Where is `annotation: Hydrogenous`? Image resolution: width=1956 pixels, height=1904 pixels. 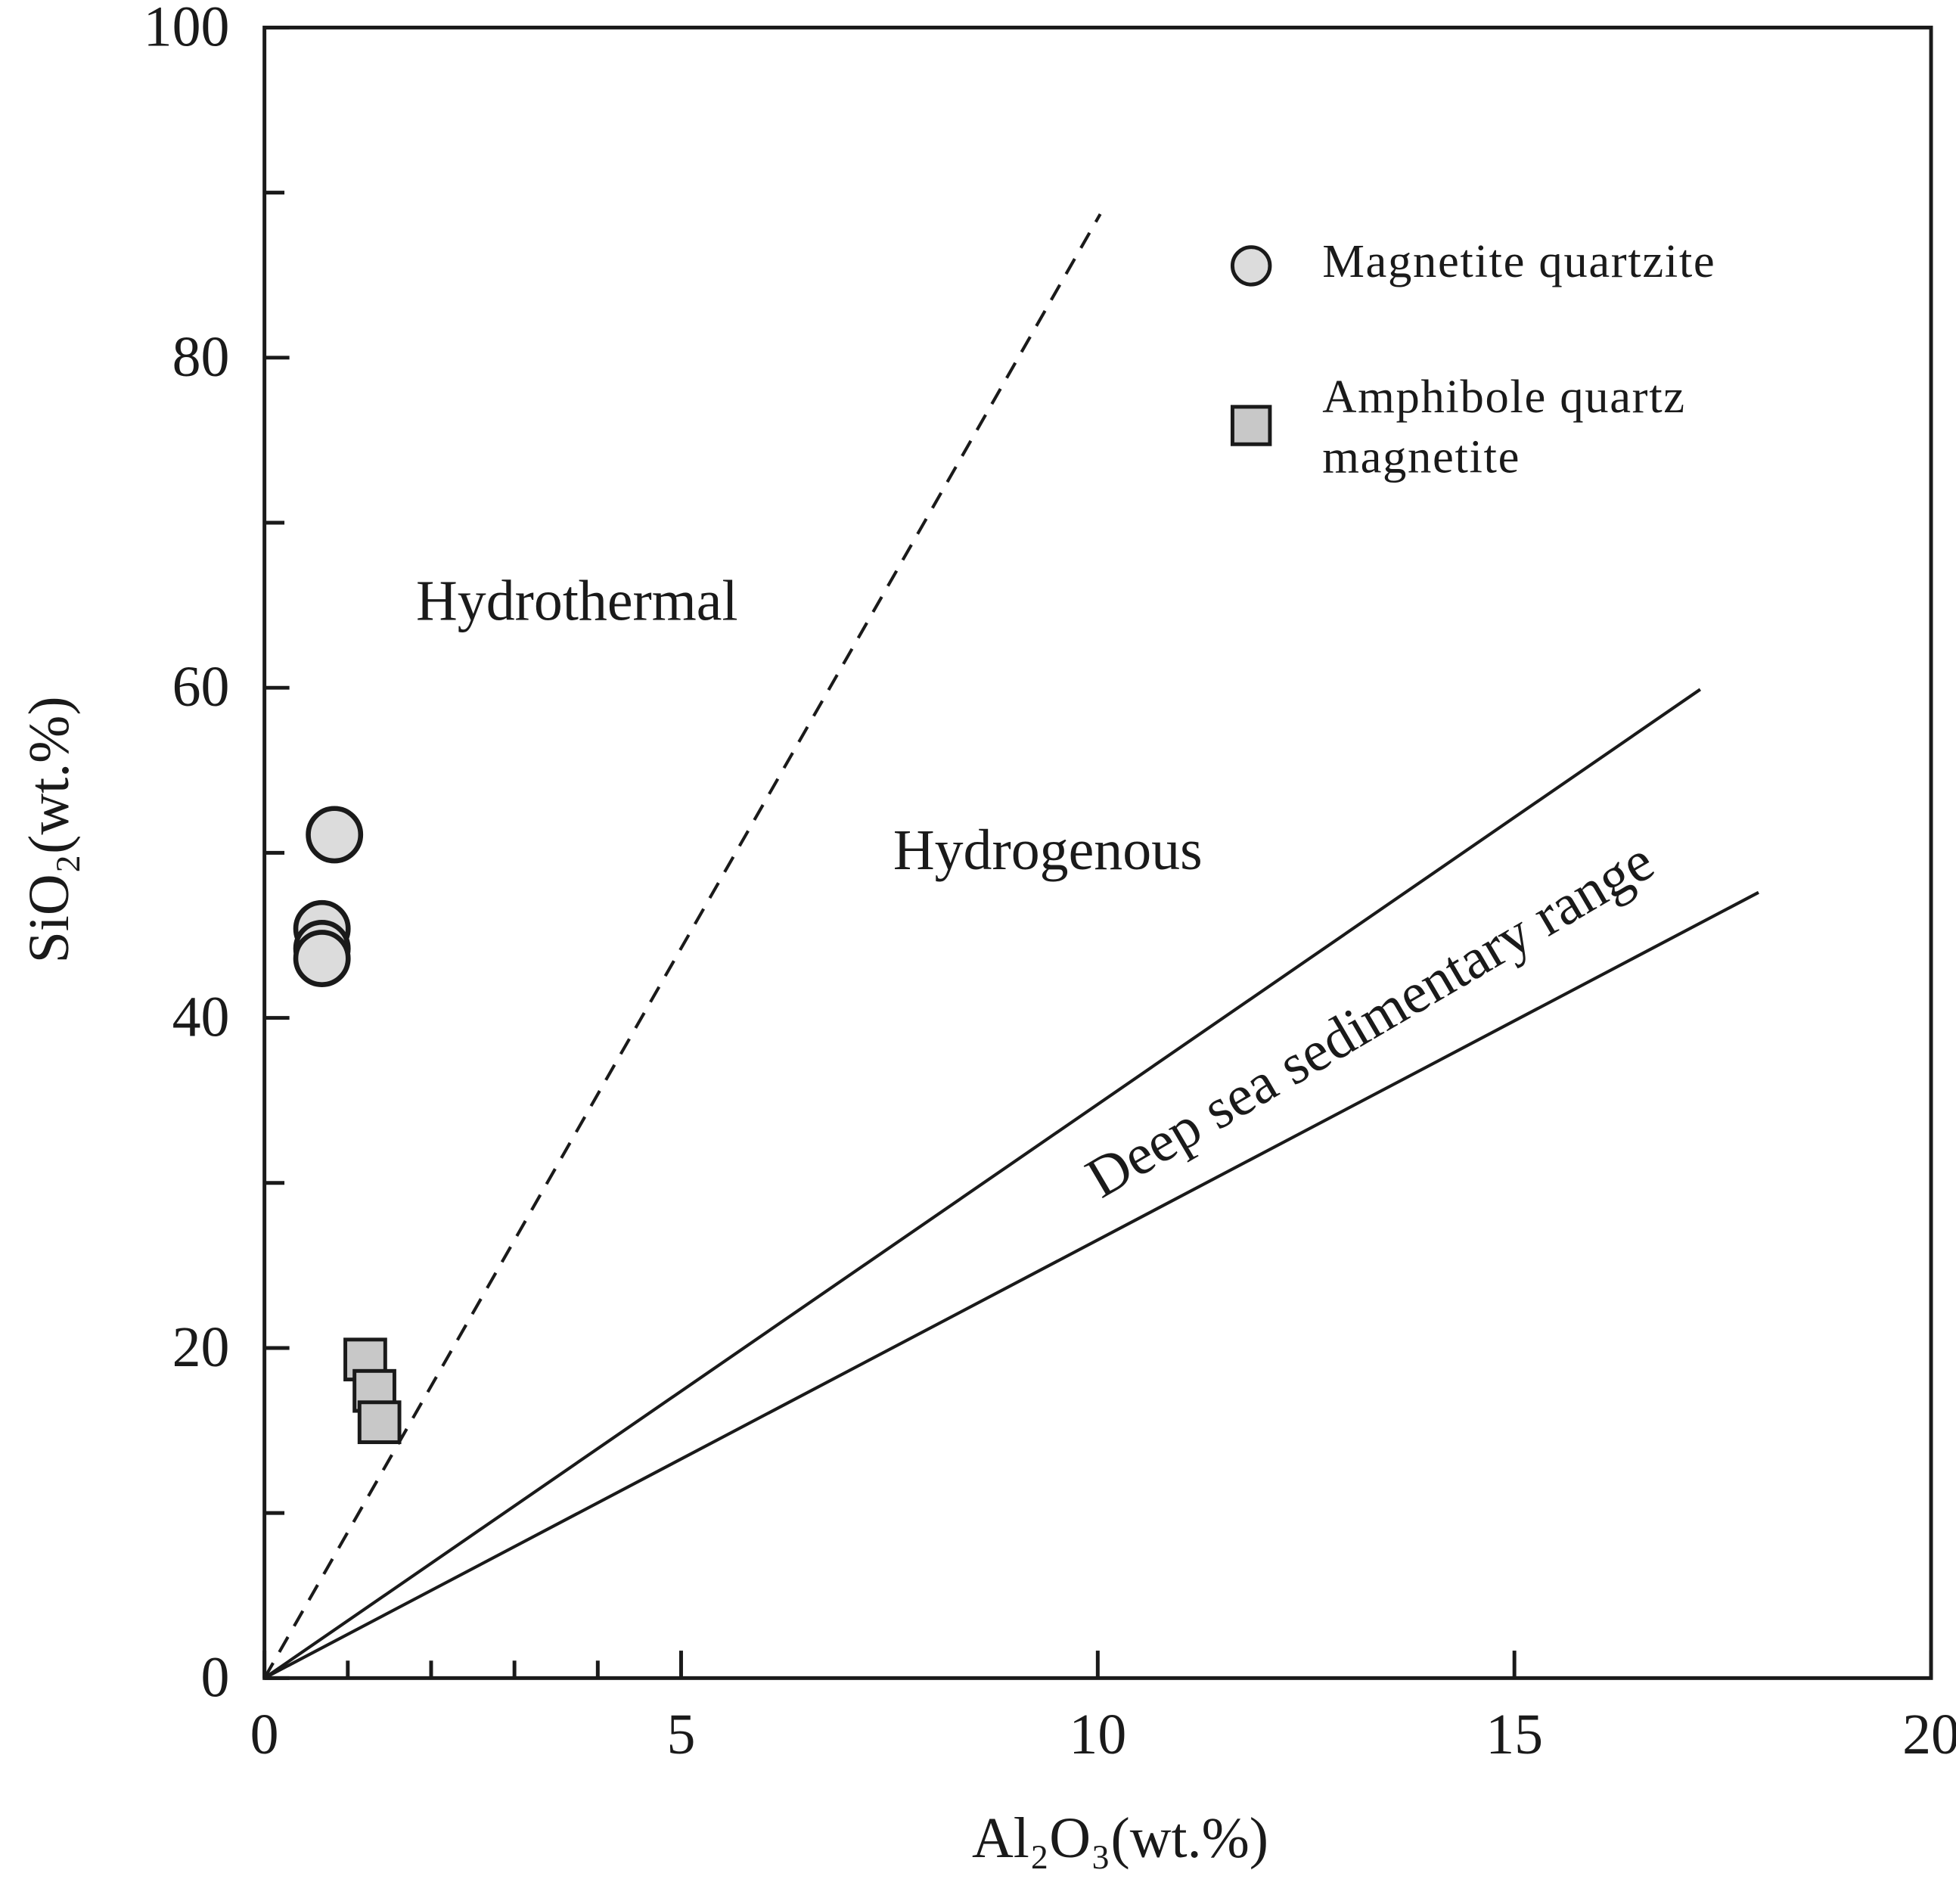 annotation: Hydrogenous is located at coordinates (1048, 850).